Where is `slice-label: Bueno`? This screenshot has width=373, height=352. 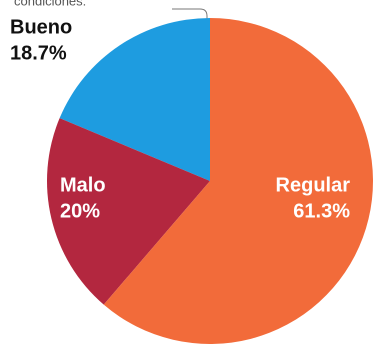
slice-label: Bueno is located at coordinates (41, 27).